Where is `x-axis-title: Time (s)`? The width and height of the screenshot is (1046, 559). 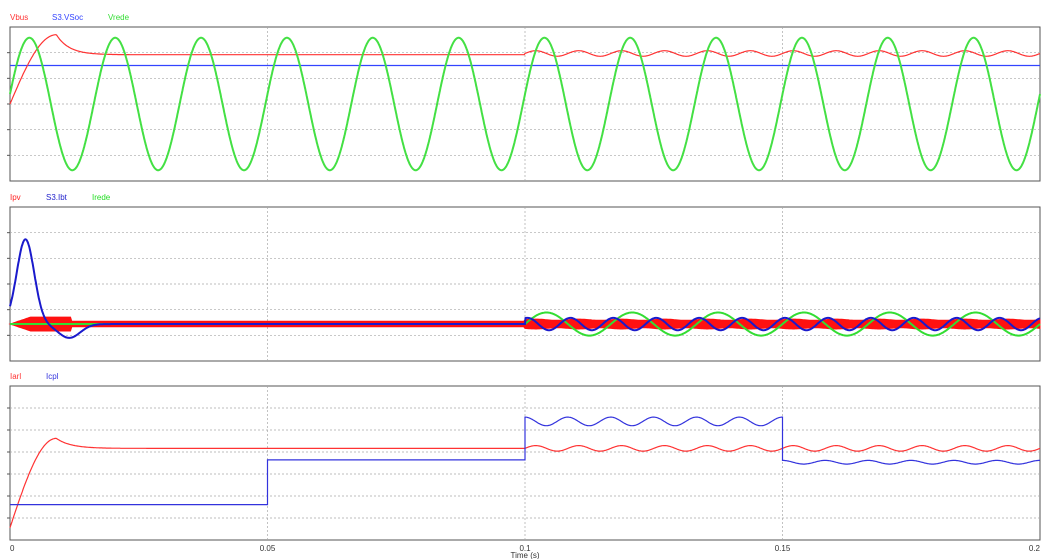
x-axis-title: Time (s) is located at coordinates (524, 555).